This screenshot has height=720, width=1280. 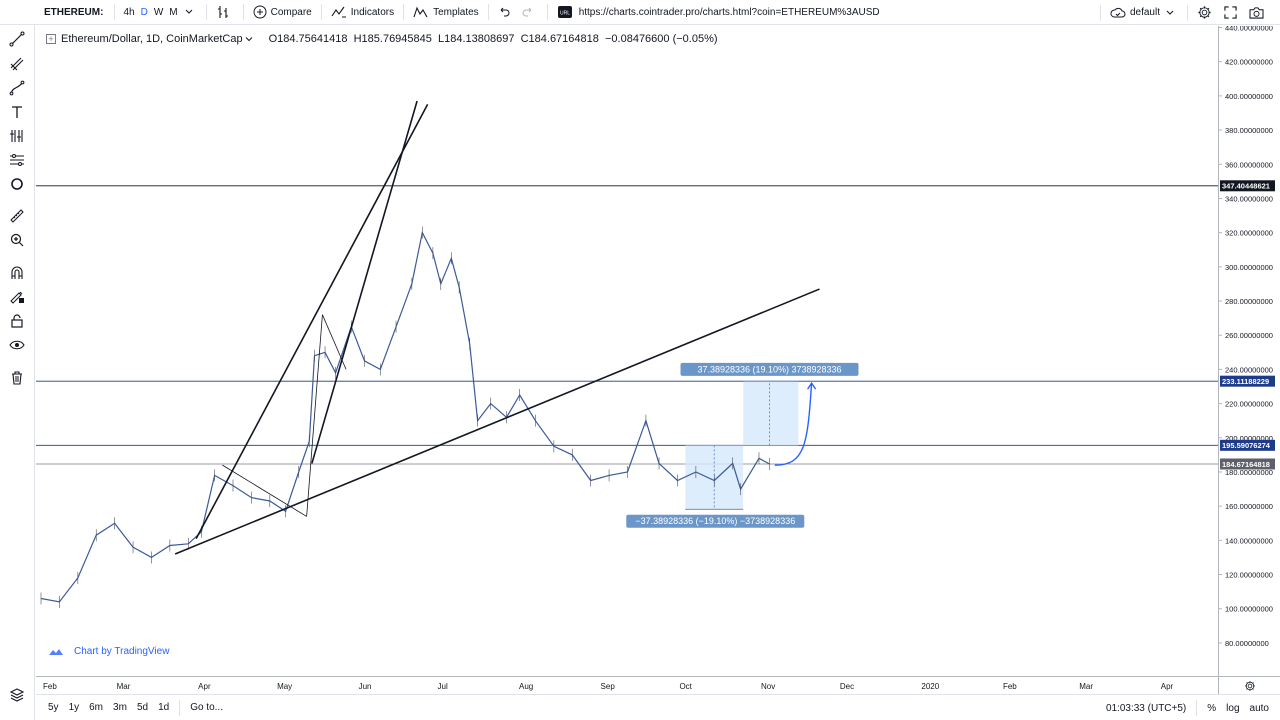 I want to click on measure-down-label: −37.38928336 (−19.10%) −3738928336, so click(x=715, y=521).